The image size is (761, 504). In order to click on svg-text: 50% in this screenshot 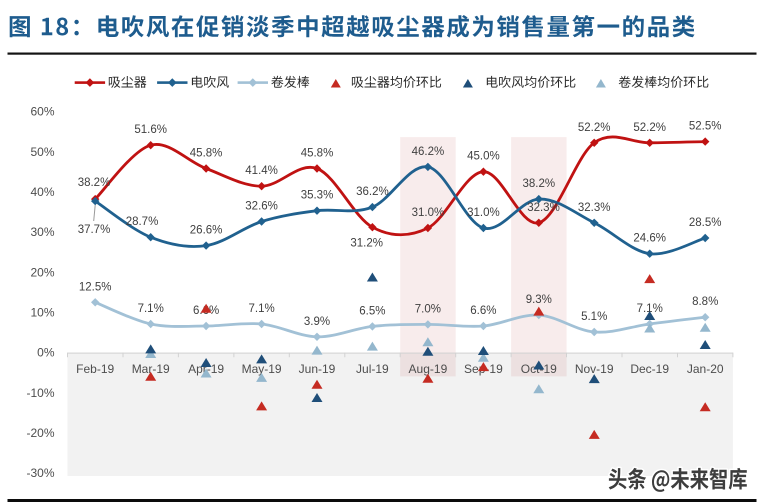, I will do `click(42, 152)`.